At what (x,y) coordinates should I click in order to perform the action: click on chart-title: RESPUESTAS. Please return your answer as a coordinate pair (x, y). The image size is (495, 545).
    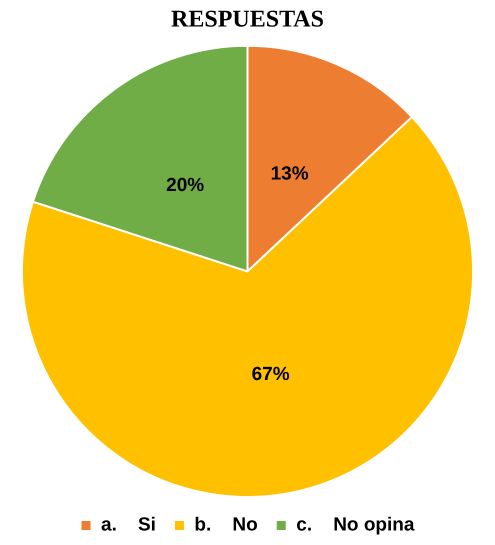
    Looking at the image, I should click on (247, 19).